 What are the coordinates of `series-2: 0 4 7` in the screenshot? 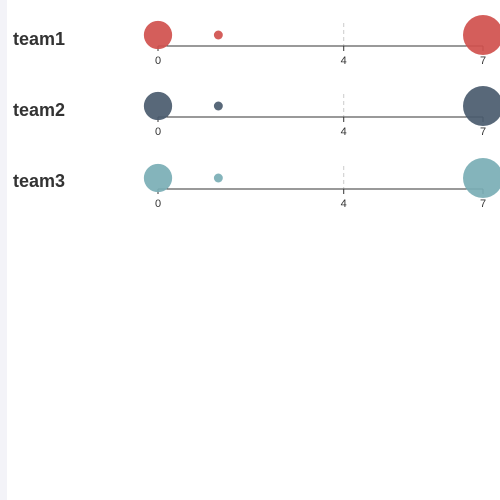 It's located at (321, 112).